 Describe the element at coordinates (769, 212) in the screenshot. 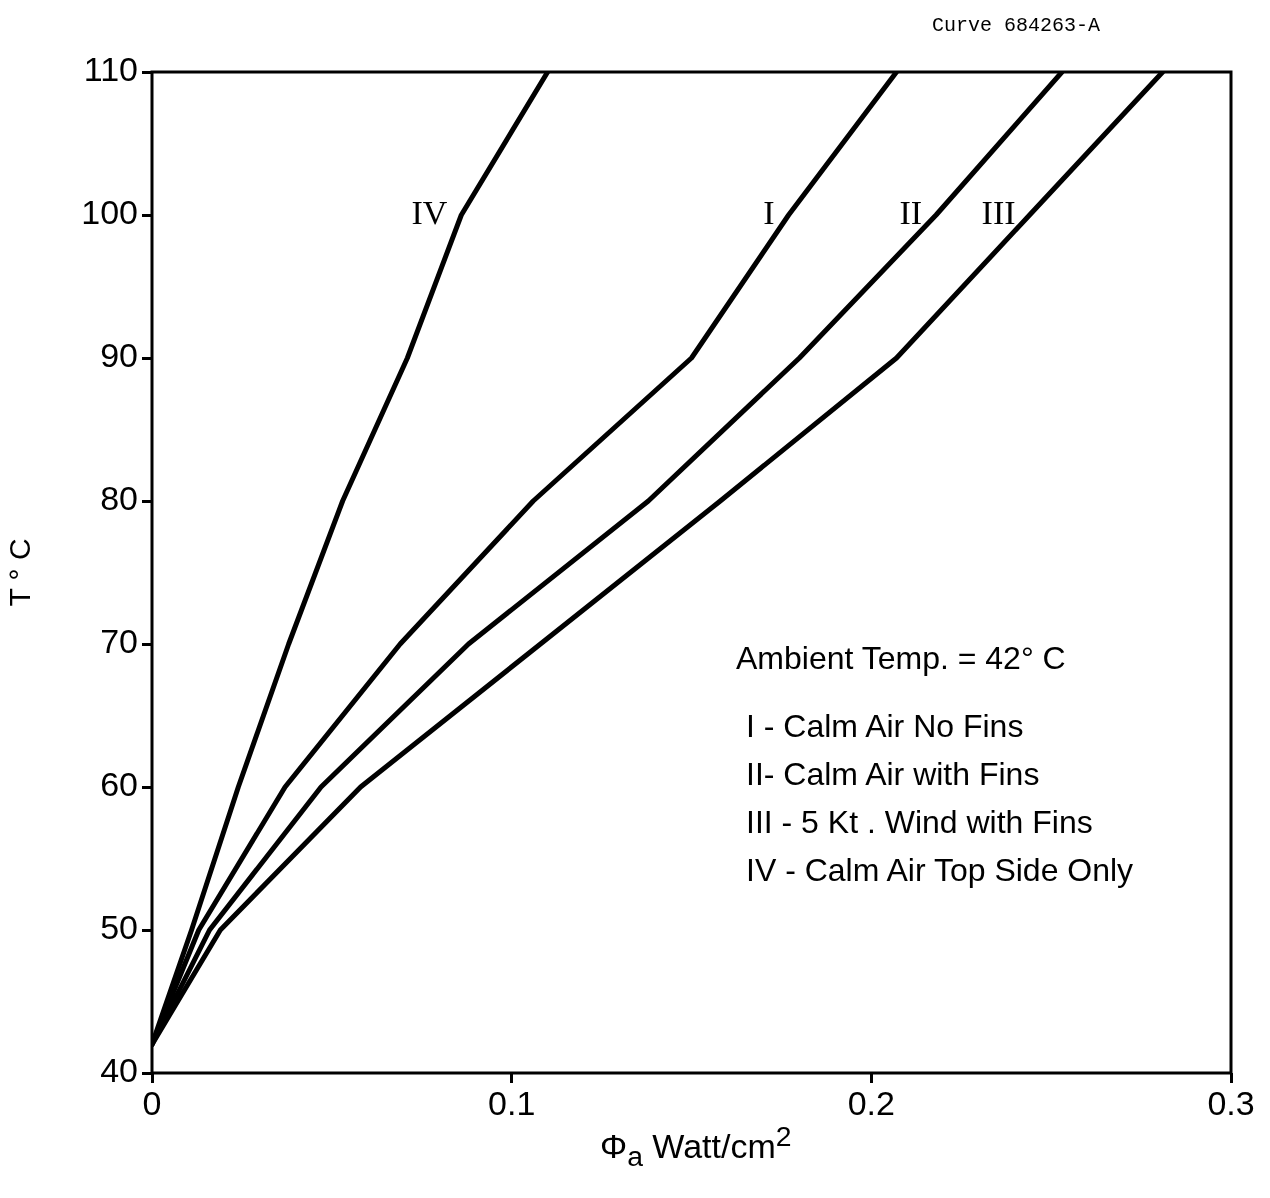

I see `series-label: I` at that location.